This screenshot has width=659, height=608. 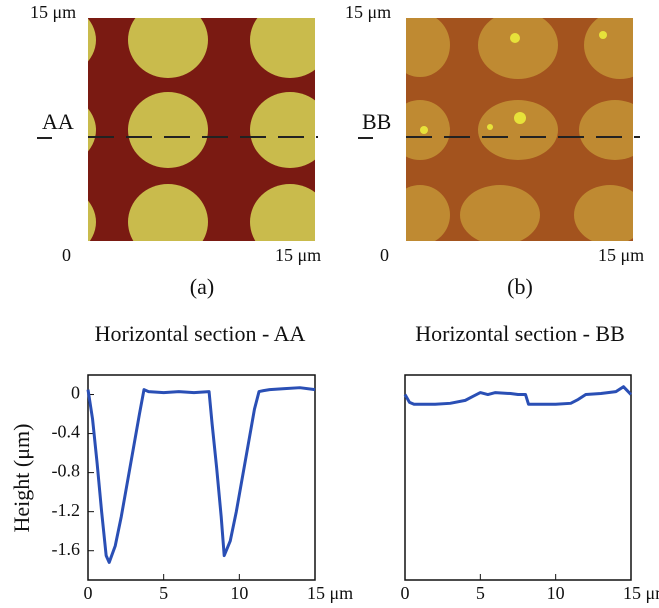 What do you see at coordinates (58, 121) in the screenshot?
I see `section-label: AA` at bounding box center [58, 121].